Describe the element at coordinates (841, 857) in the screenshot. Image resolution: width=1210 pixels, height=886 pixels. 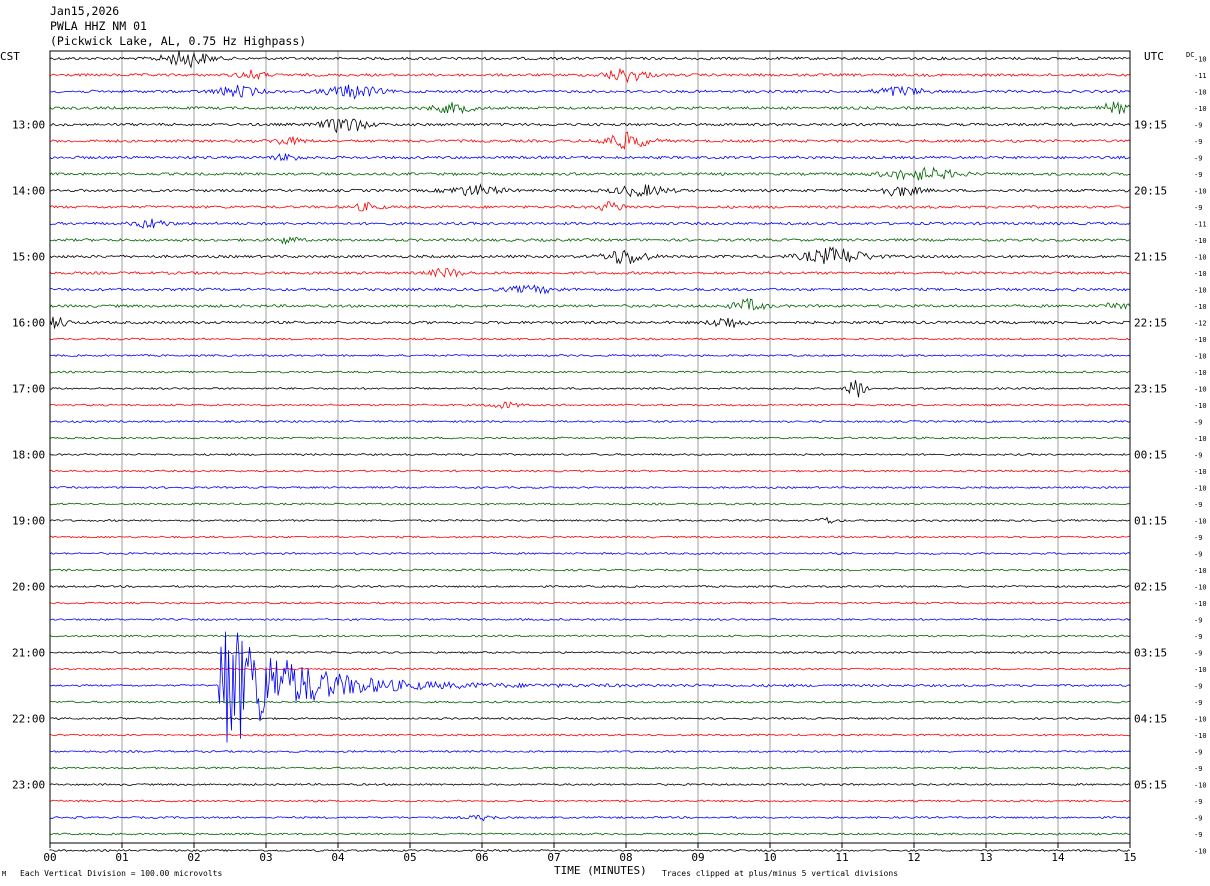
I see `x-tick-label: 11` at that location.